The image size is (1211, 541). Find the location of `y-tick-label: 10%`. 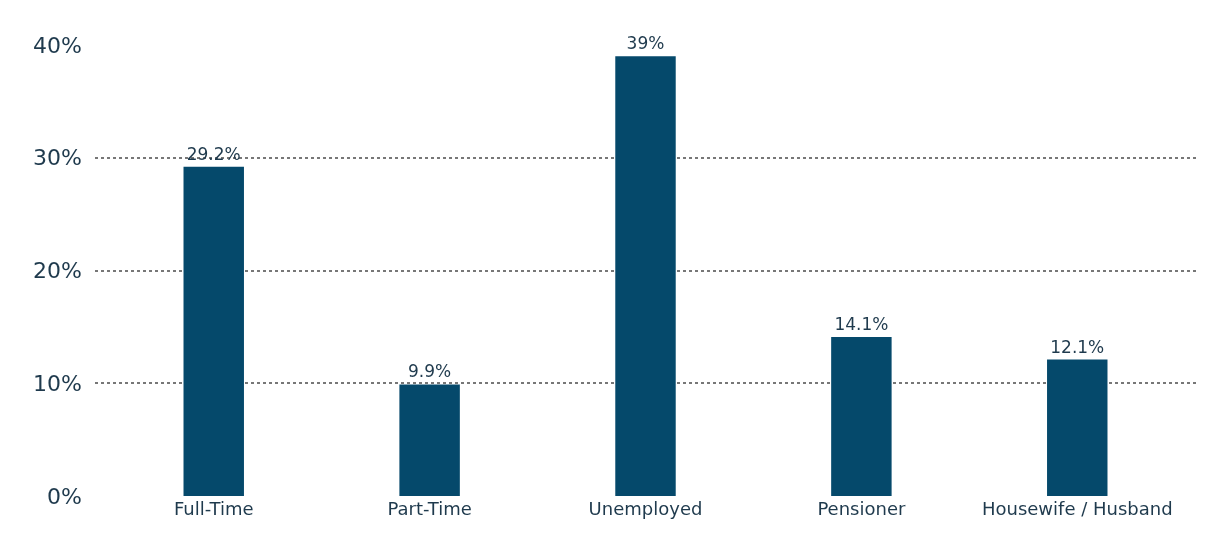

y-tick-label: 10% is located at coordinates (57, 383).